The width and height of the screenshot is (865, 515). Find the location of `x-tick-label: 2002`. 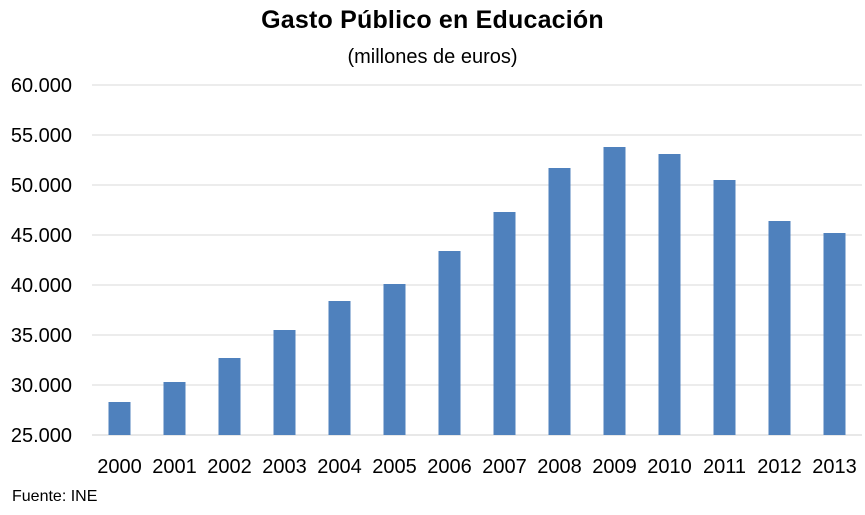

x-tick-label: 2002 is located at coordinates (229, 467).